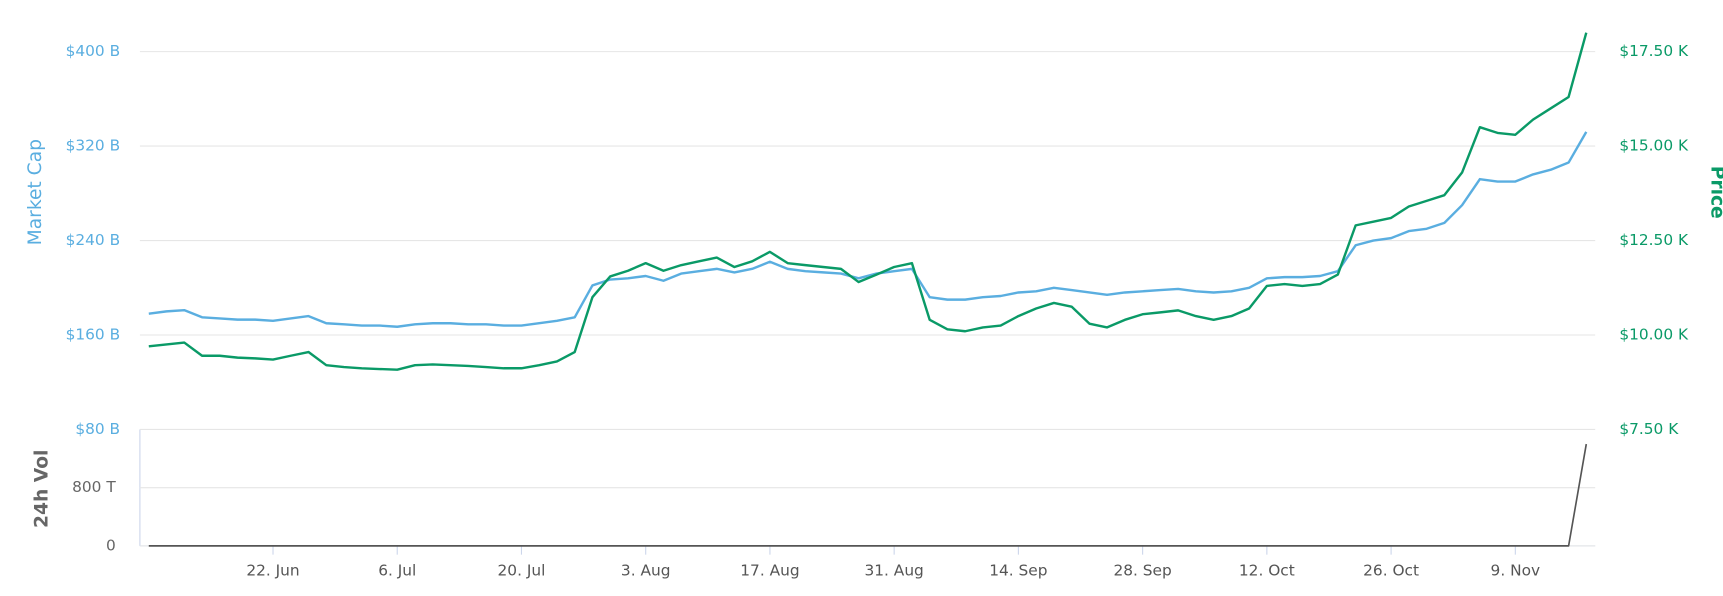  I want to click on x-tick-label: 20. Jul, so click(522, 571).